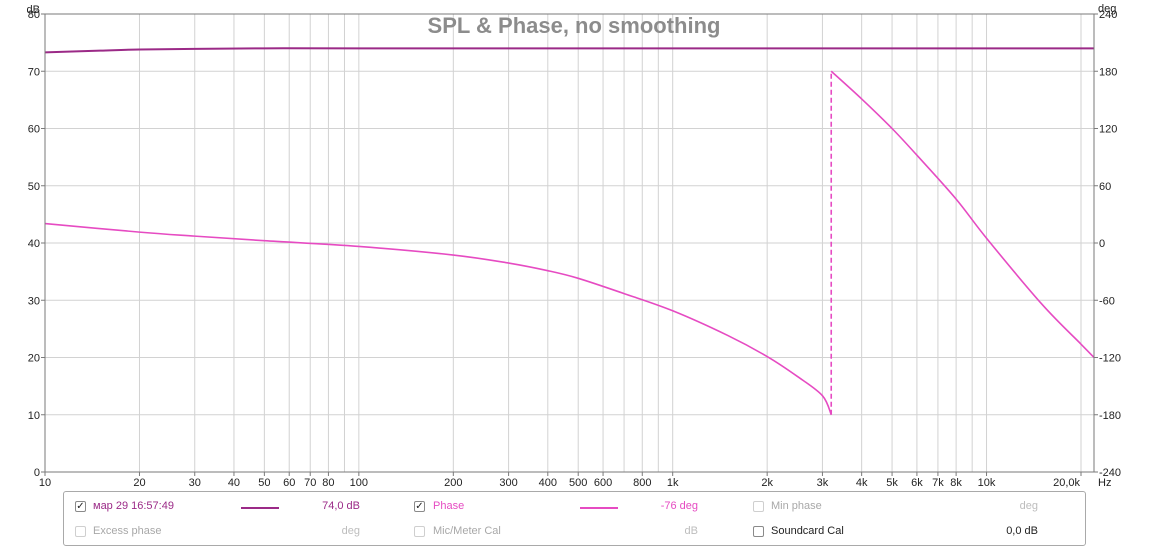 Image resolution: width=1150 pixels, height=548 pixels. Describe the element at coordinates (1022, 531) in the screenshot. I see `soundcard-cal-readout: 0,0 dB` at that location.